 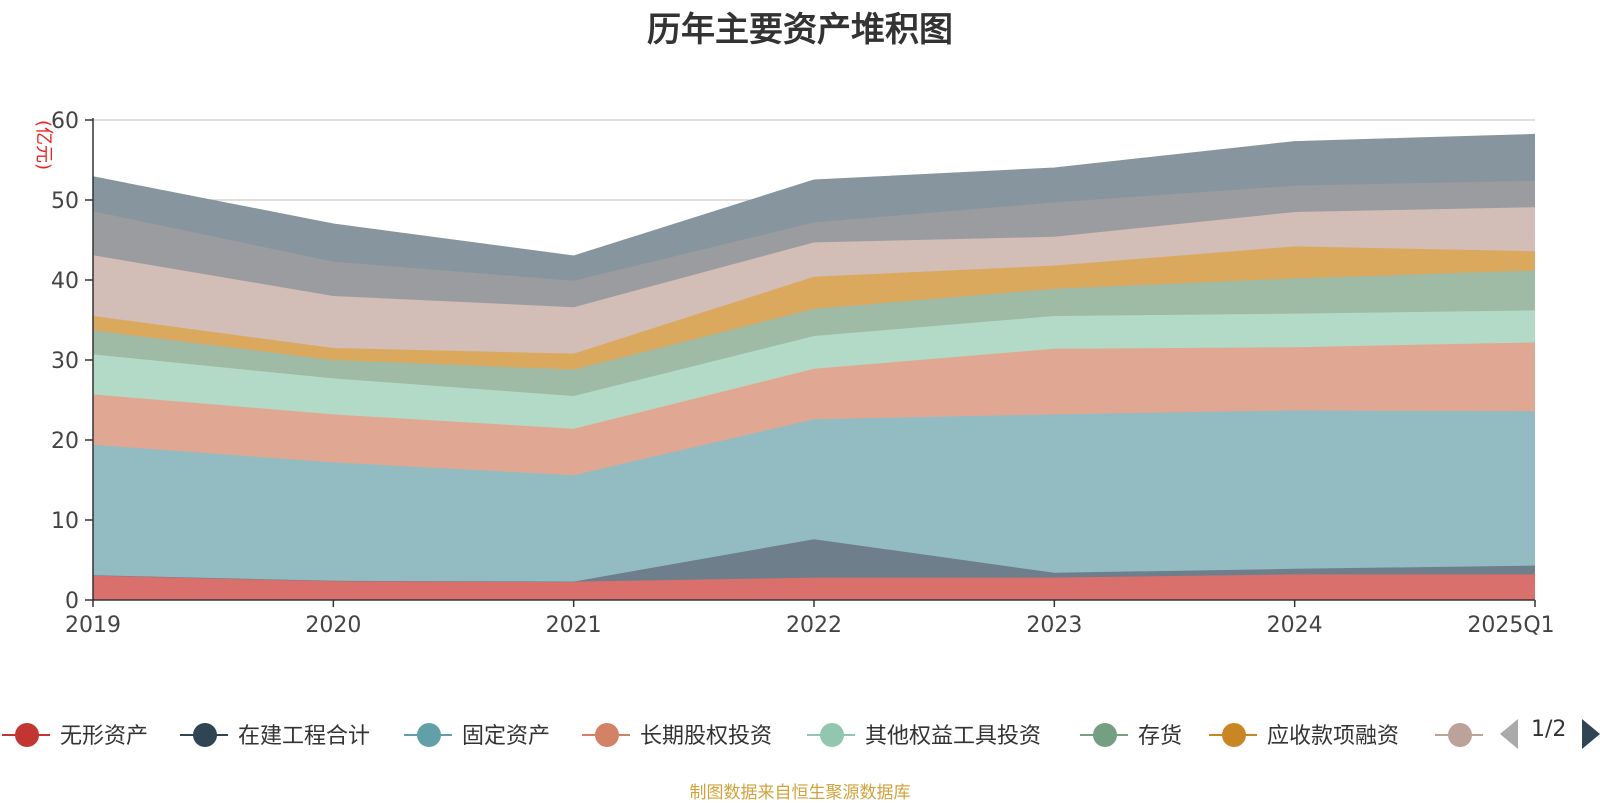 What do you see at coordinates (65, 441) in the screenshot?
I see `y-tick-label: 20` at bounding box center [65, 441].